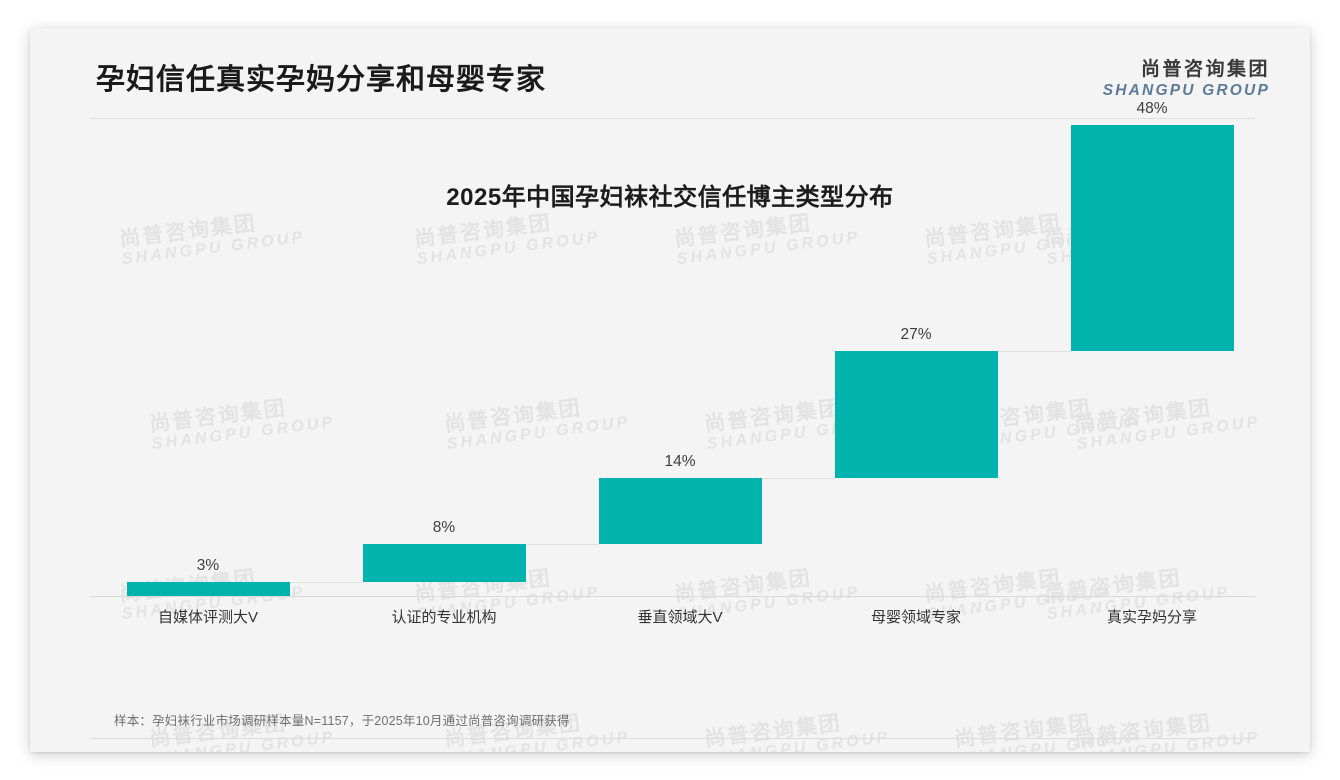  What do you see at coordinates (915, 617) in the screenshot?
I see `chart-category-label: 母婴领域专家` at bounding box center [915, 617].